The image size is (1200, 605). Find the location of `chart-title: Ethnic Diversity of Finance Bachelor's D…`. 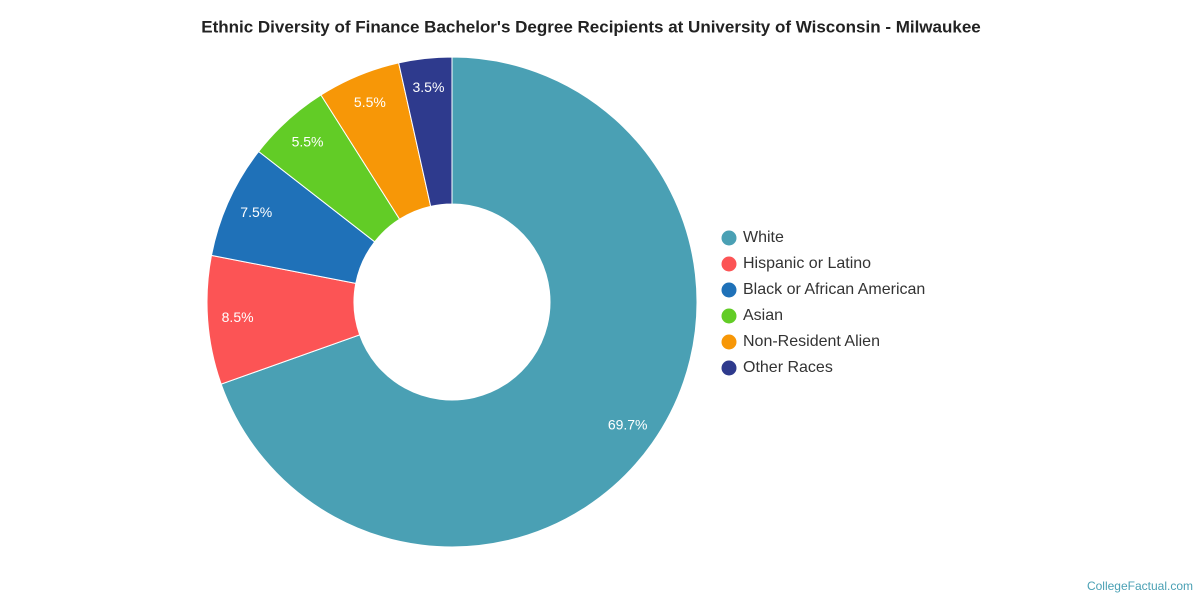

chart-title: Ethnic Diversity of Finance Bachelor's D… is located at coordinates (591, 26).